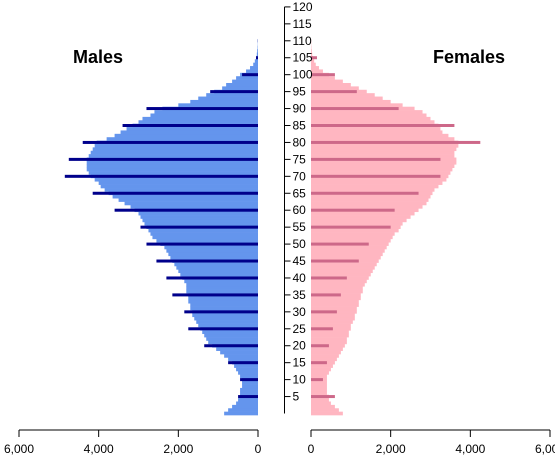  I want to click on males-x-tick-label-6000: 6,000, so click(19, 449).